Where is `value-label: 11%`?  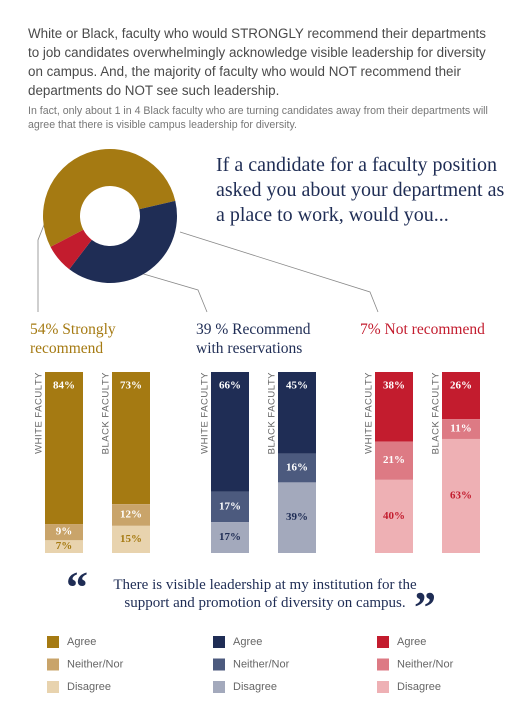 value-label: 11% is located at coordinates (460, 429).